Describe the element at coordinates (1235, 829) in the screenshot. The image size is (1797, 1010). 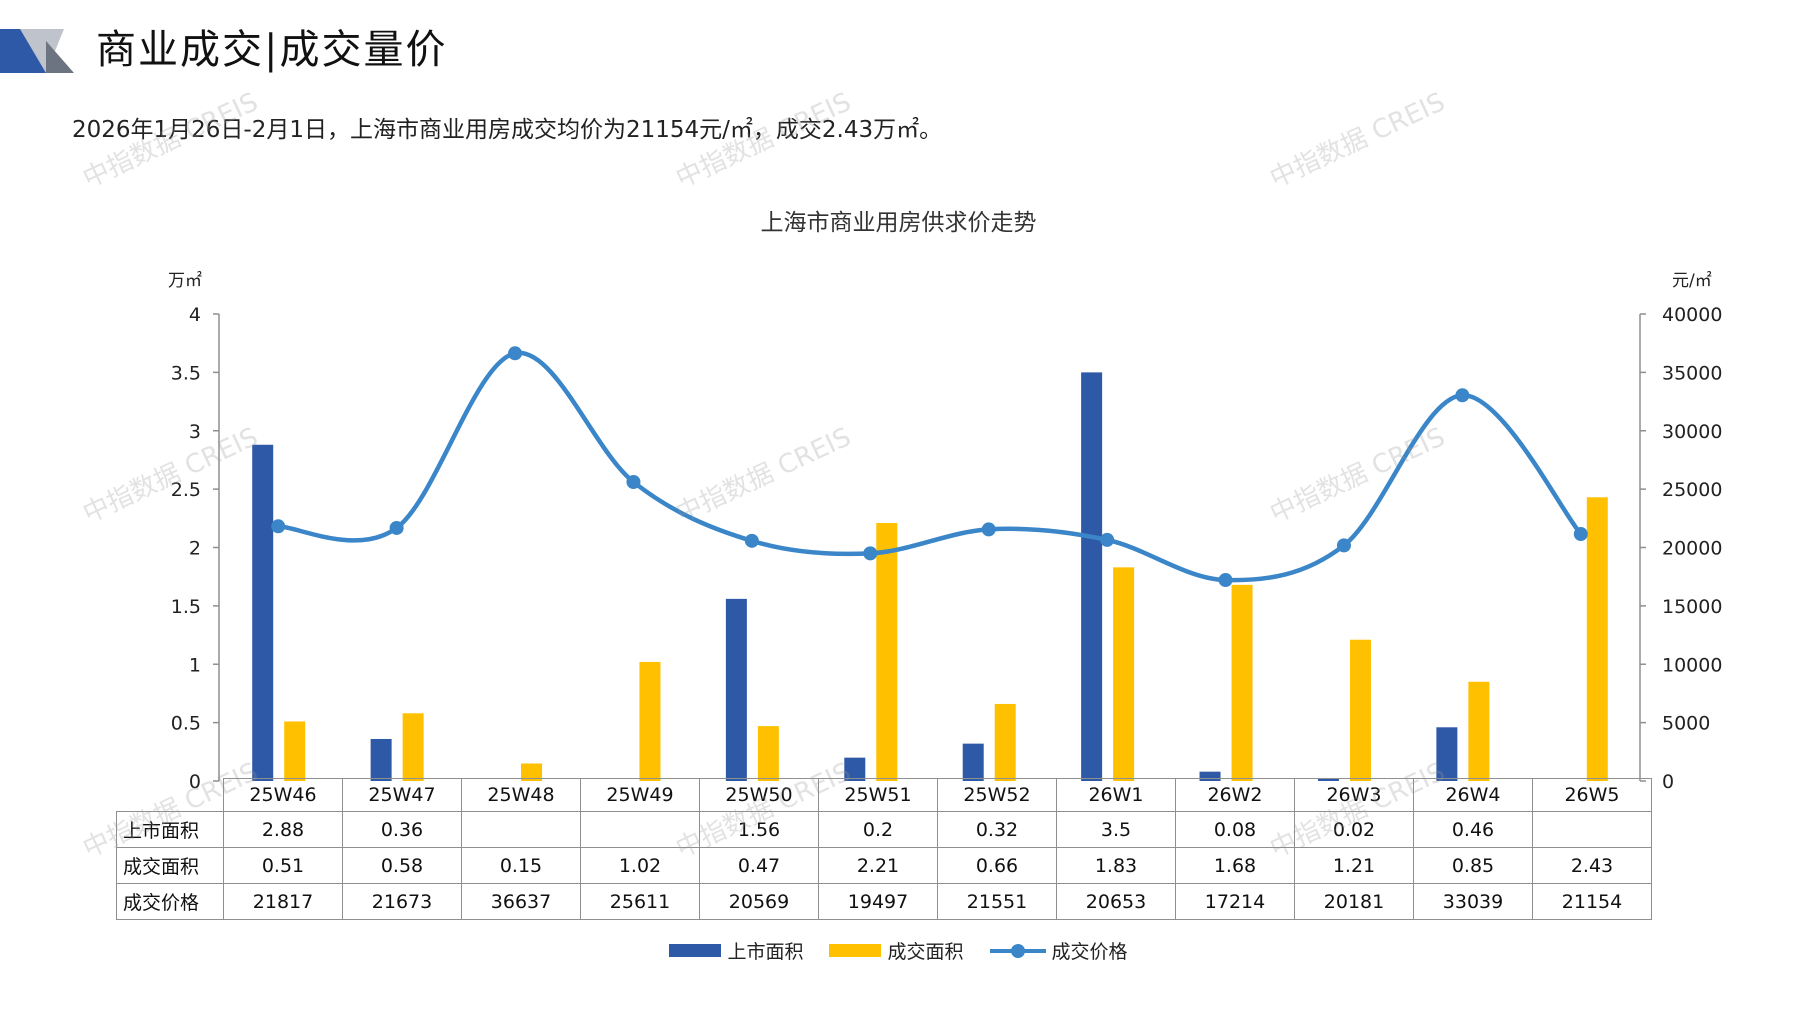
I see `table-cell-supply: 0.08` at that location.